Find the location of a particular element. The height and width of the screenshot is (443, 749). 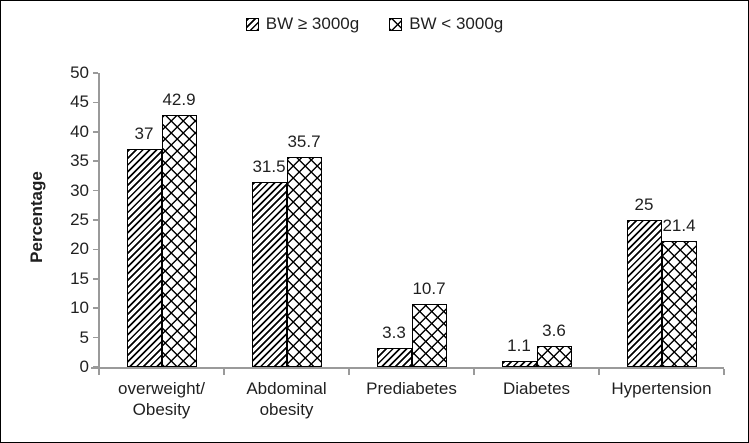

bar-value-label: 25 is located at coordinates (644, 204).